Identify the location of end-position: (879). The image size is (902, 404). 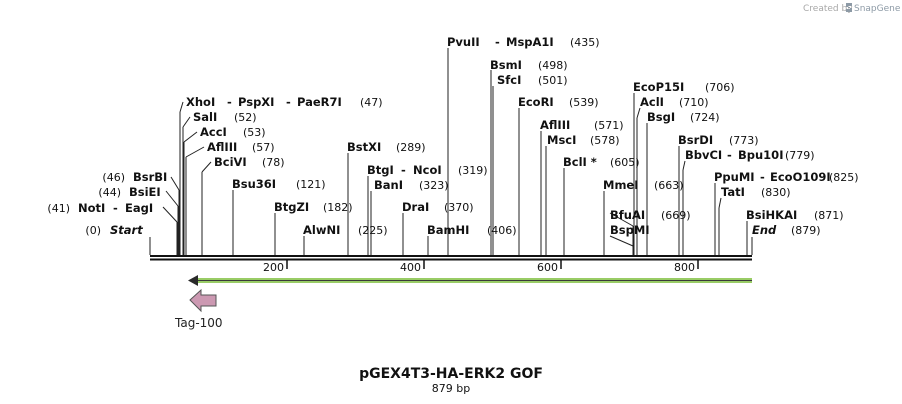
(806, 230).